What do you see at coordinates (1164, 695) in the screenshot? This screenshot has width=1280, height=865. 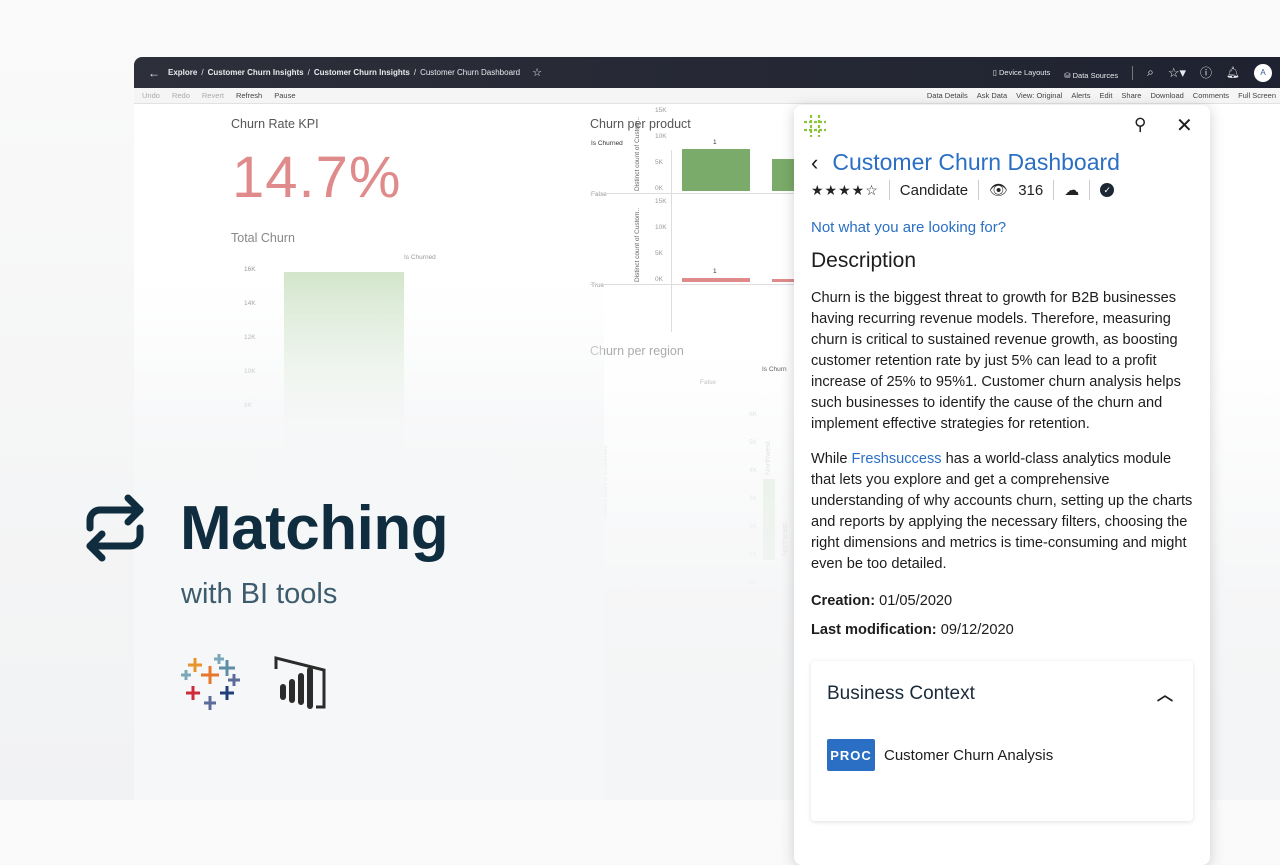 I see `chevron-up-icon: ︿` at bounding box center [1164, 695].